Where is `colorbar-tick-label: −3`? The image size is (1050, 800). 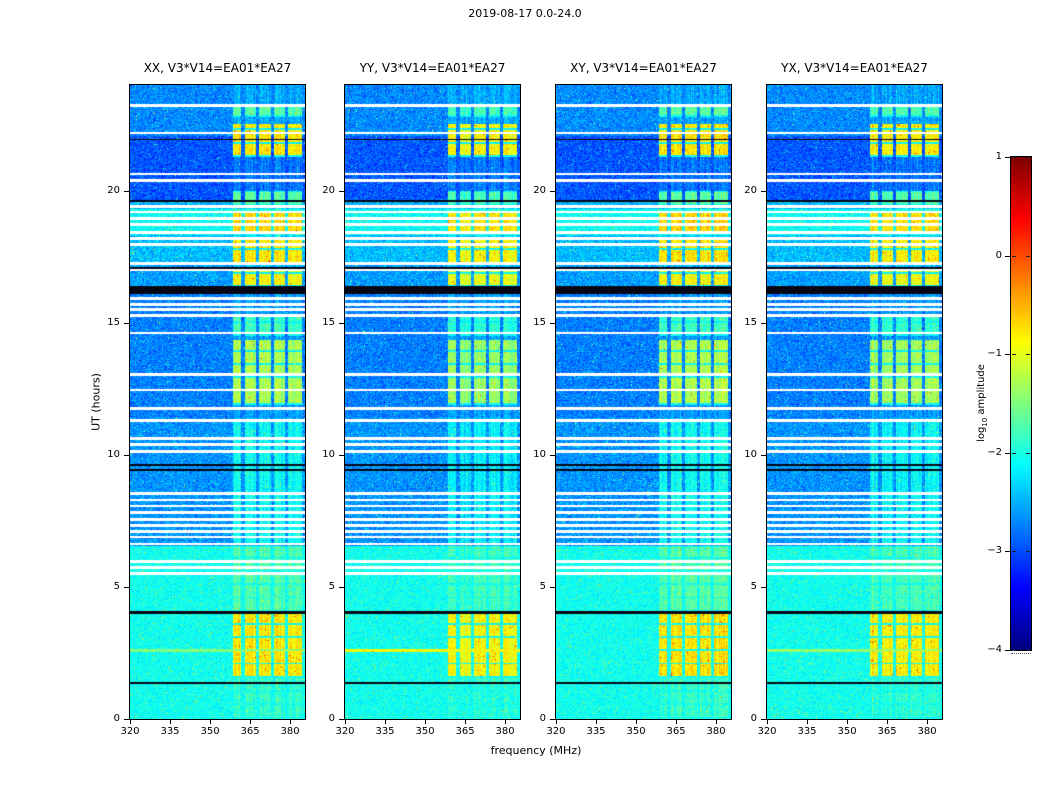 colorbar-tick-label: −3 is located at coordinates (994, 551).